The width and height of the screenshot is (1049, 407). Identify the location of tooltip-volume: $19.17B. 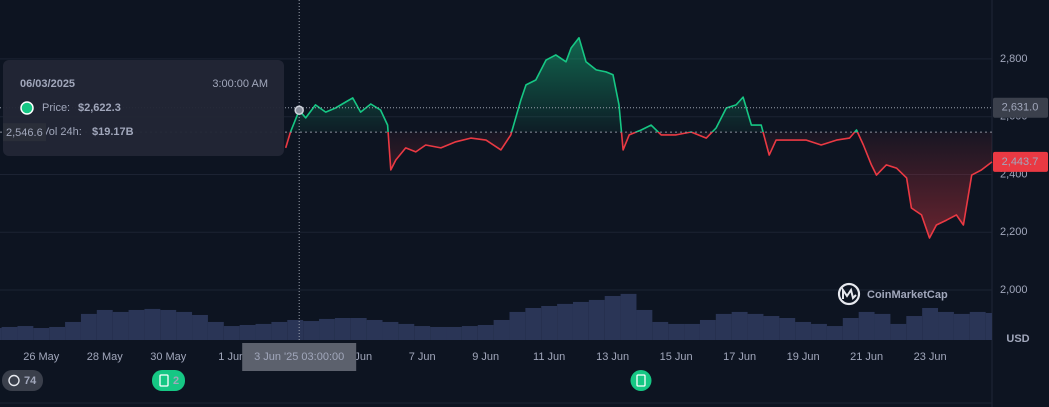
(113, 132).